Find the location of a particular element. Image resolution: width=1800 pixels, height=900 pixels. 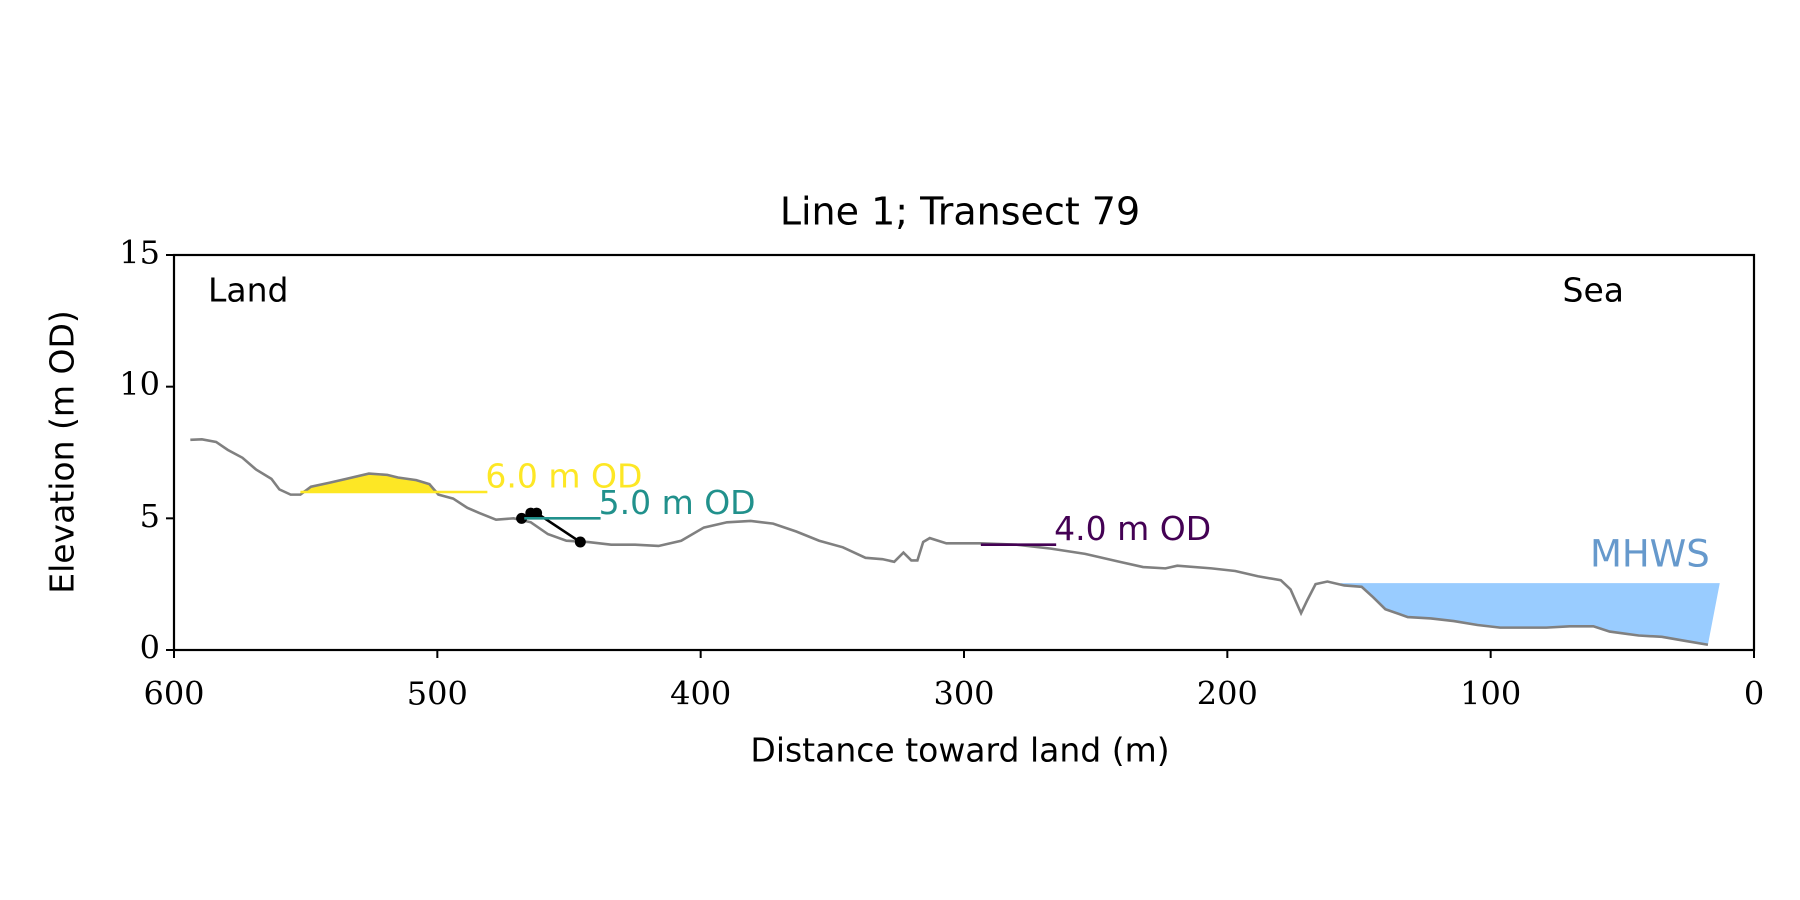

x-tick-label: 300 is located at coordinates (963, 694).